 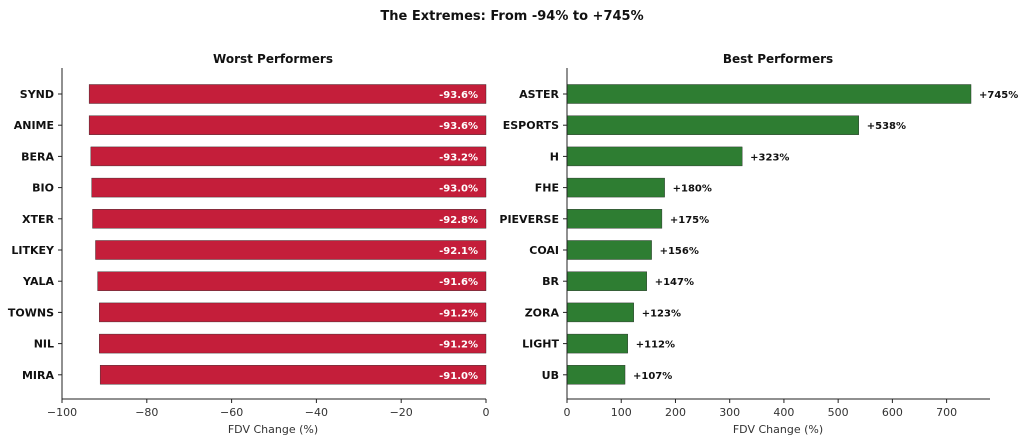 What do you see at coordinates (38, 375) in the screenshot?
I see `category-label: MIRA` at bounding box center [38, 375].